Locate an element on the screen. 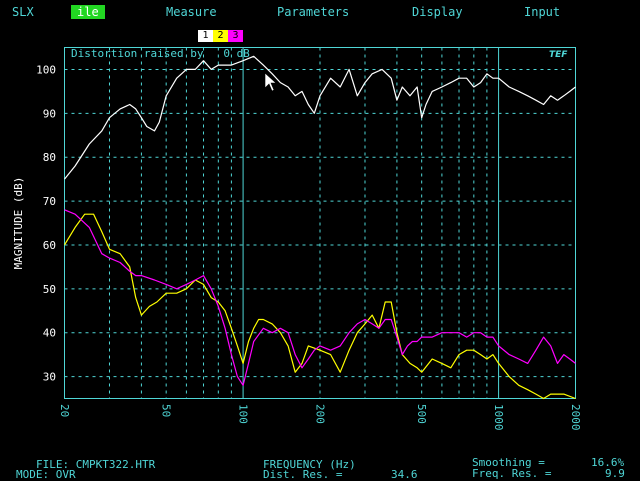 This screenshot has height=481, width=640. y-tick-label: 80 is located at coordinates (49, 157).